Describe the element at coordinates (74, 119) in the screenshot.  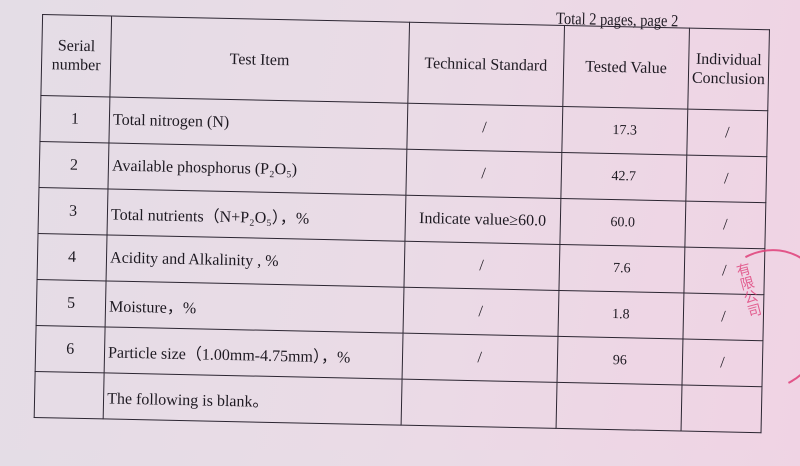
I see `serial-cell: 1` at that location.